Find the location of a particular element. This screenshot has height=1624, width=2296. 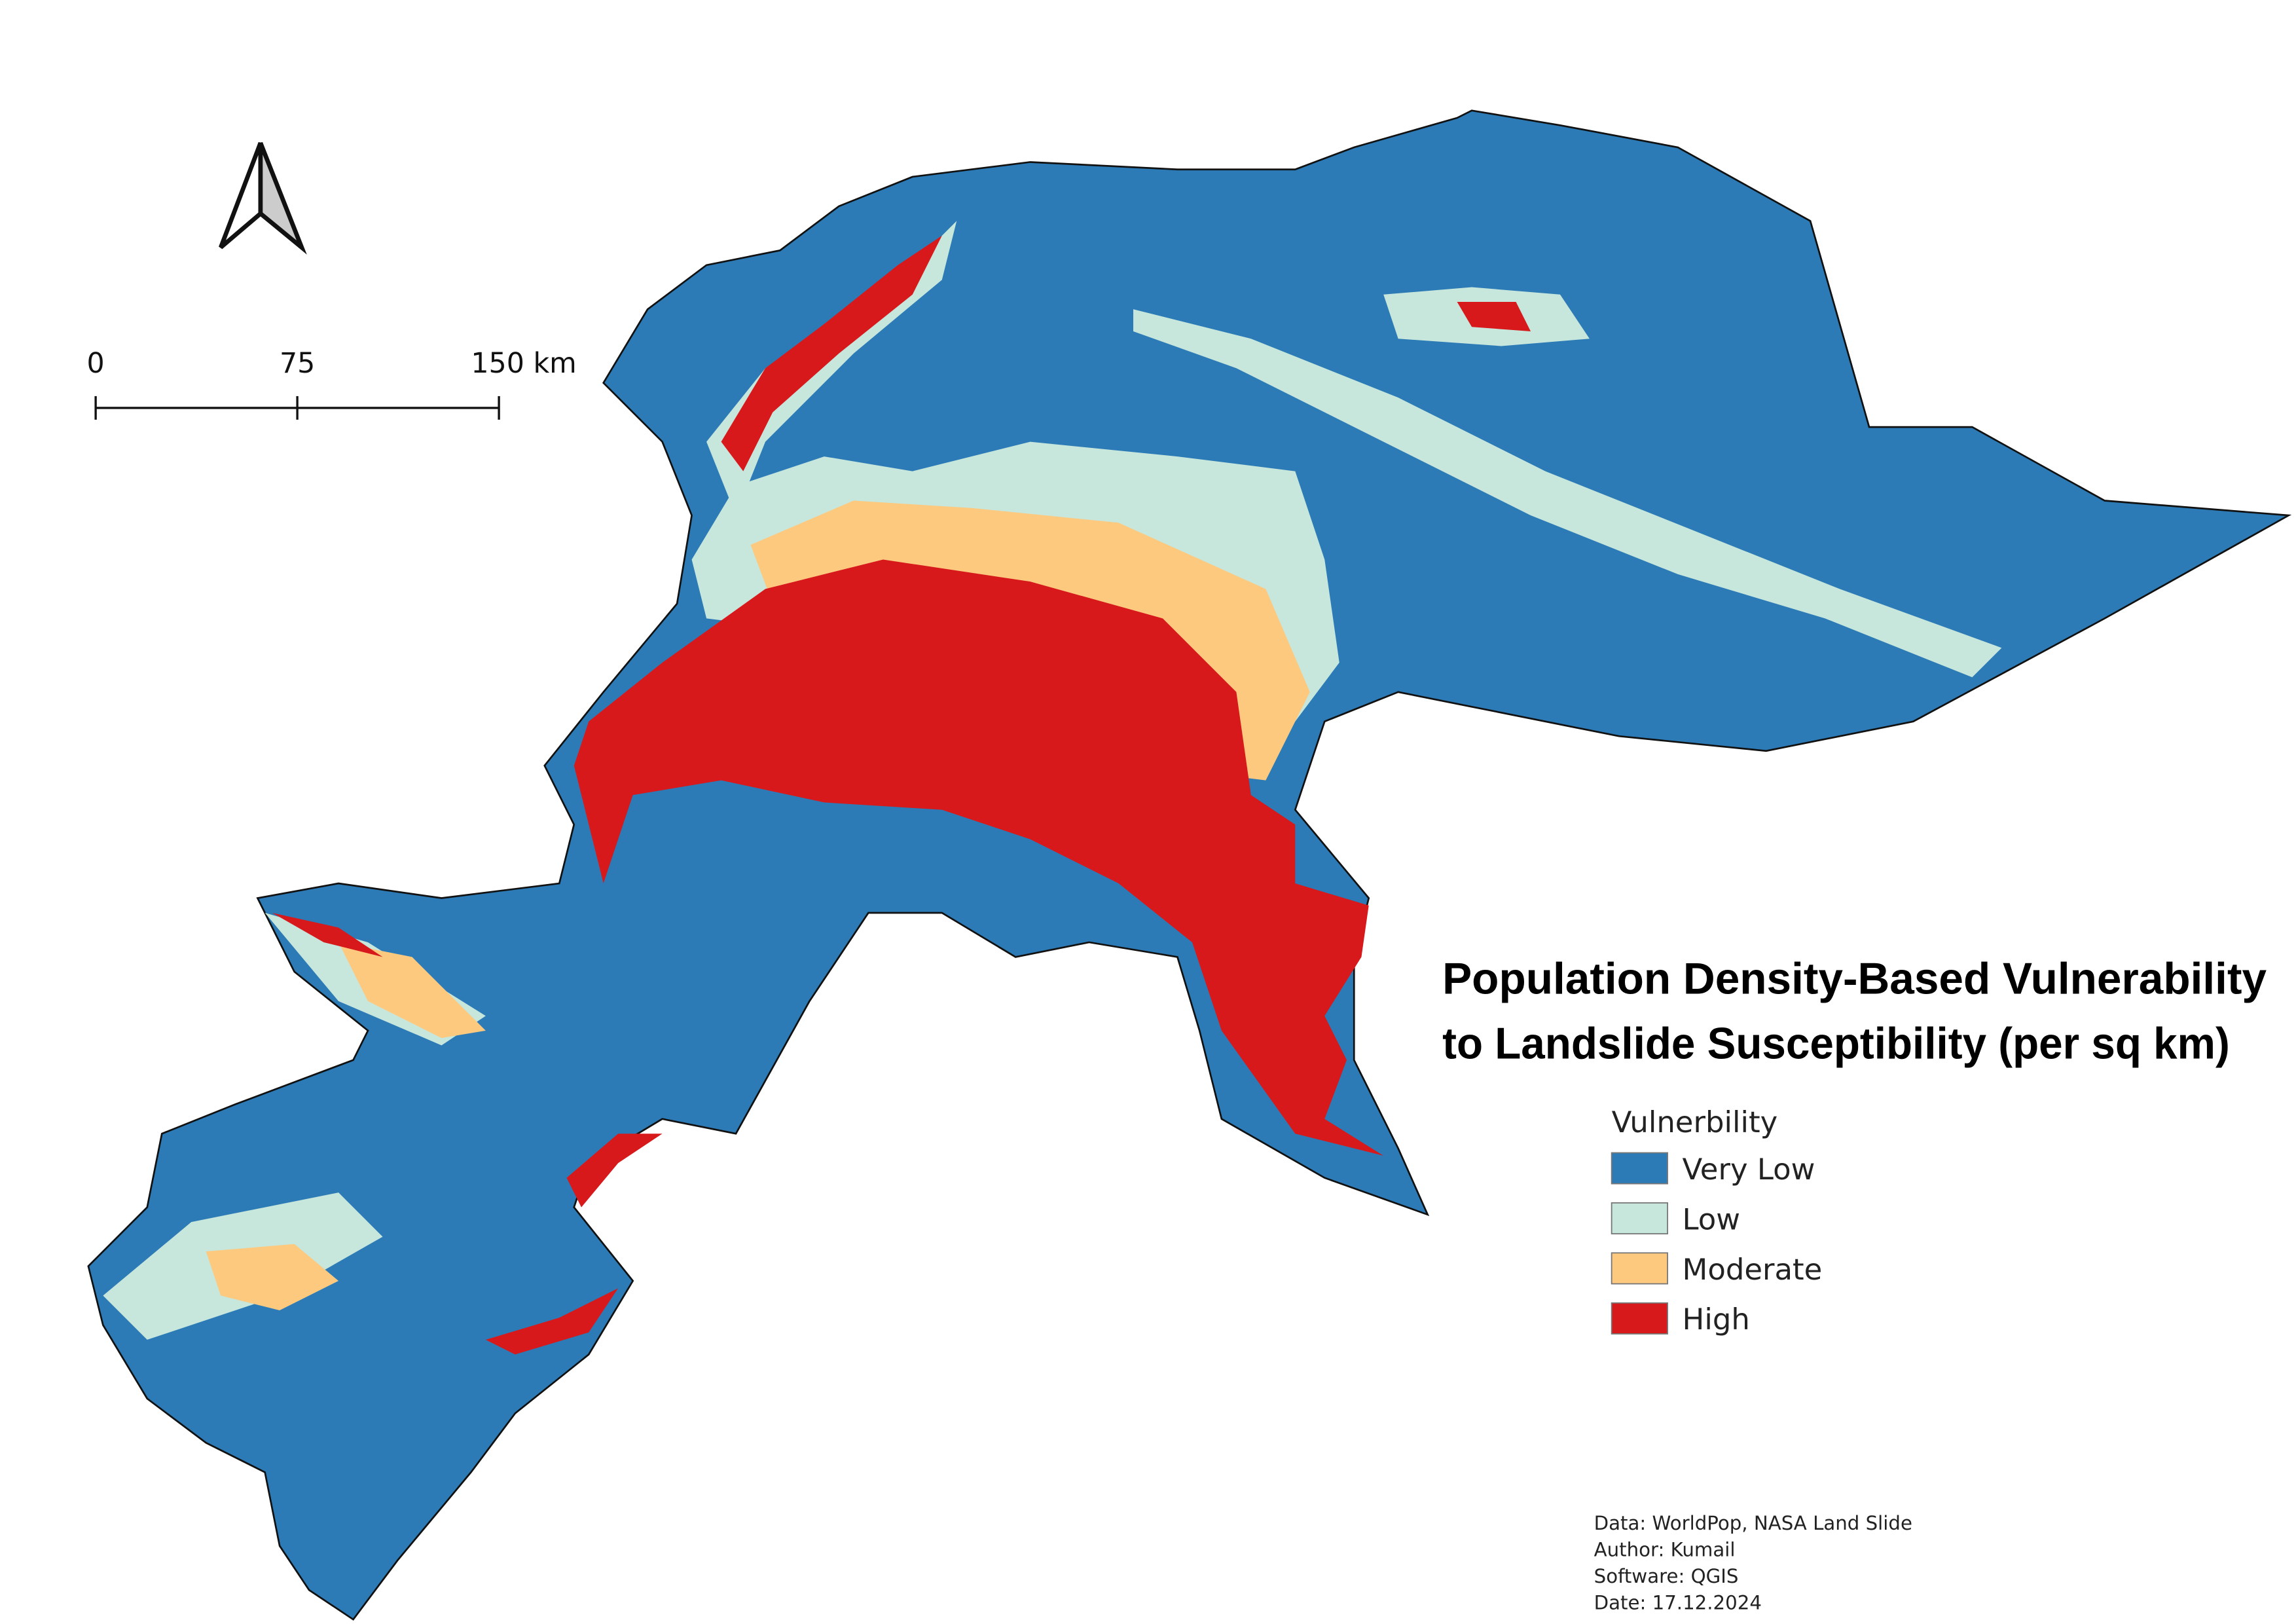

legend-label: Very Low is located at coordinates (1749, 1169).